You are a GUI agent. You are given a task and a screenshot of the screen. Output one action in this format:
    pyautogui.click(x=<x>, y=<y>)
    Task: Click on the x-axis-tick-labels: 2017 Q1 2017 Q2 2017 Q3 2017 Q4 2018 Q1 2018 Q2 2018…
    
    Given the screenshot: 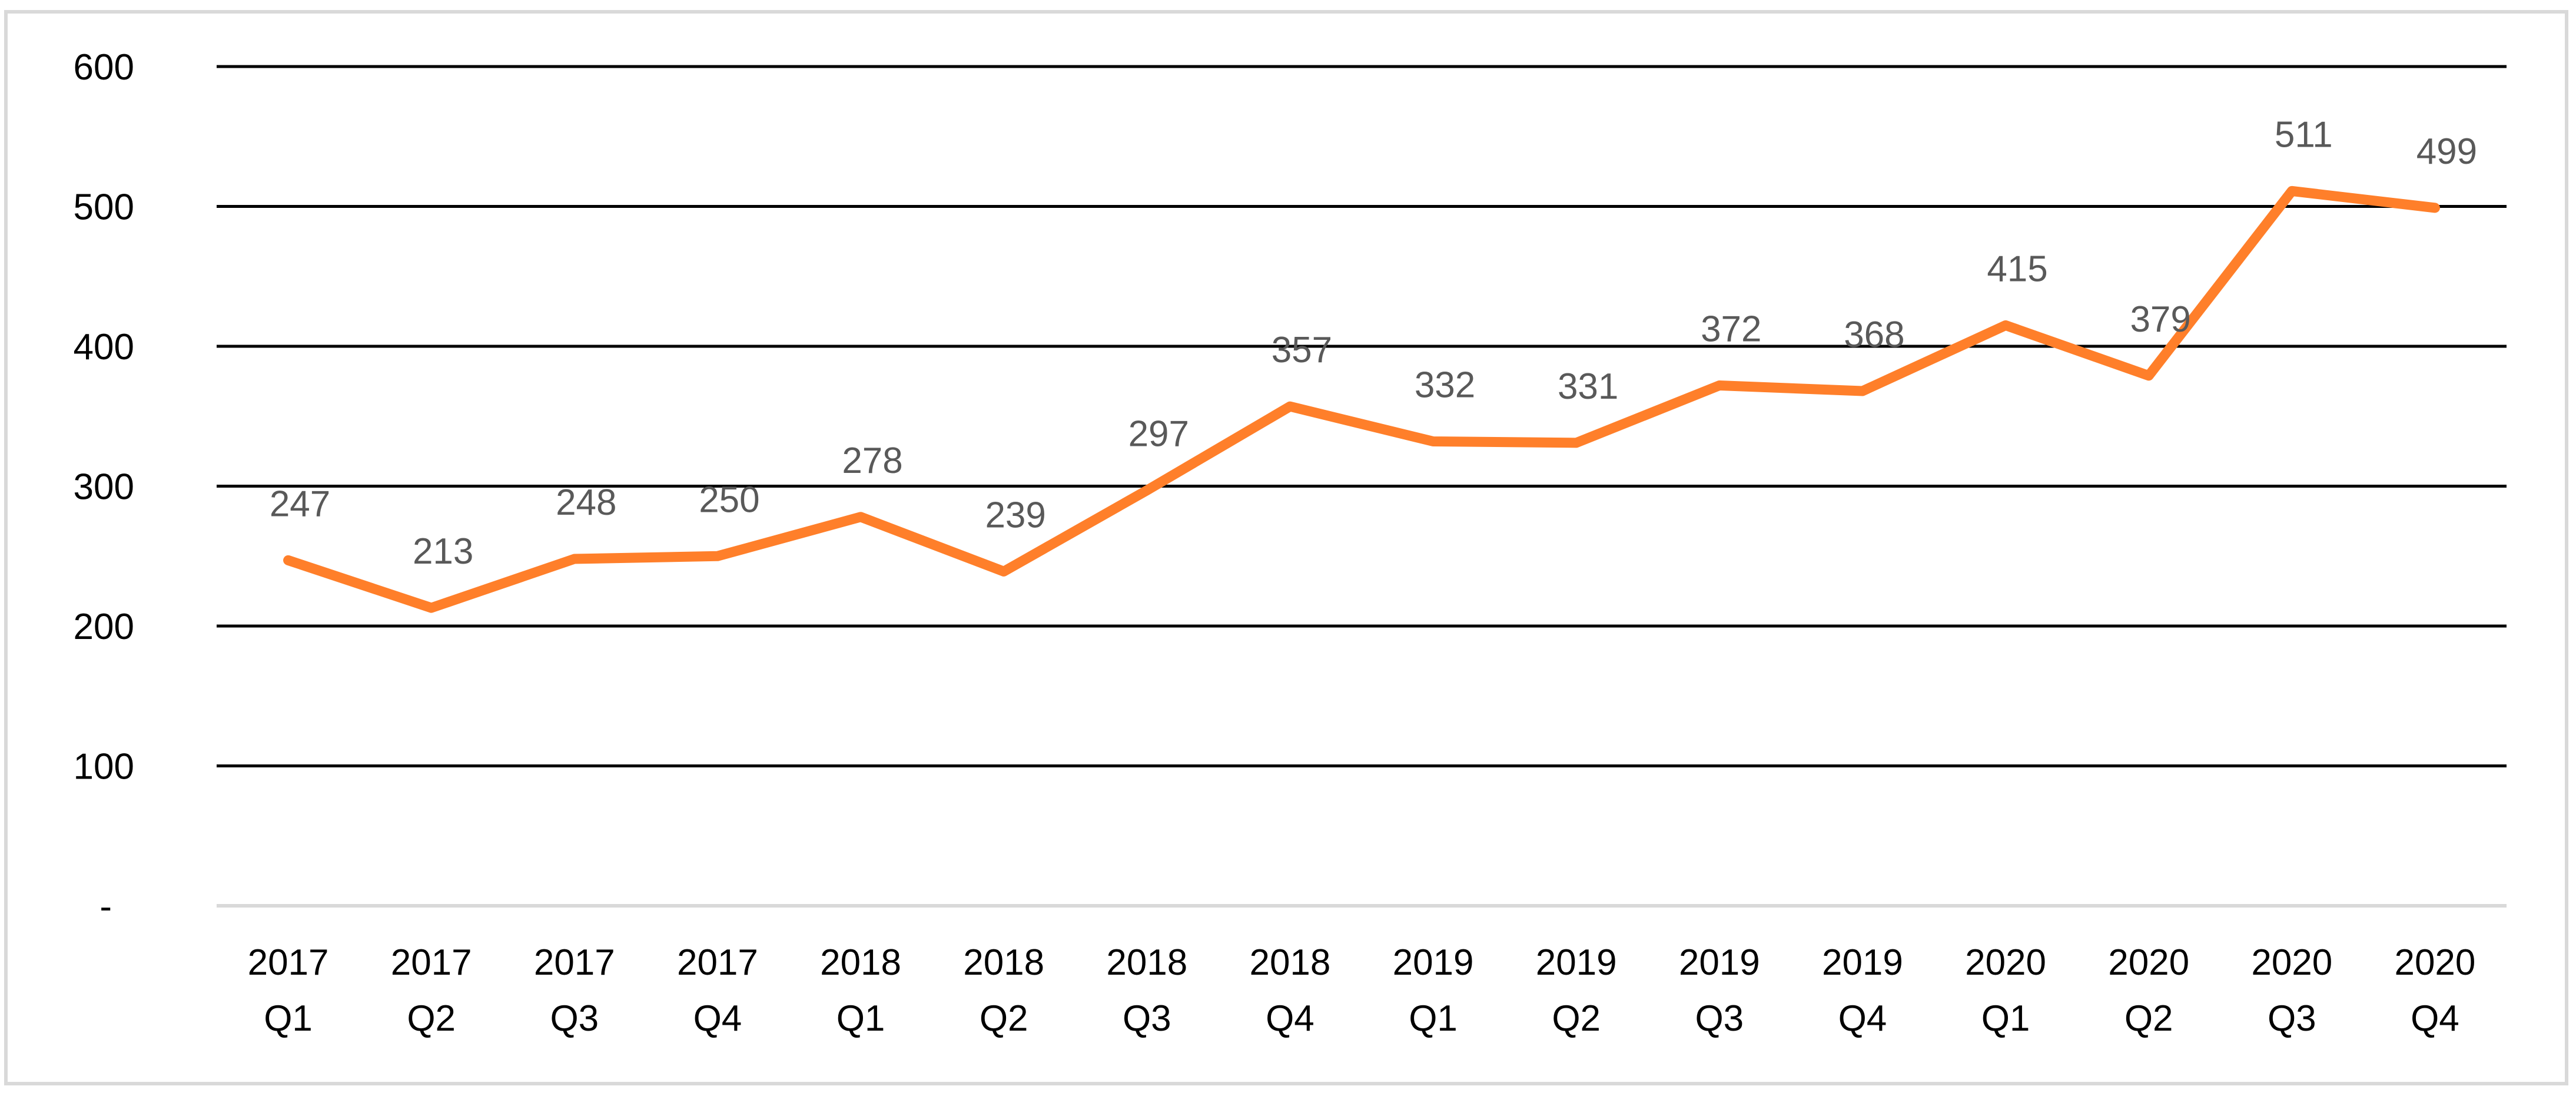 What is the action you would take?
    pyautogui.click(x=1362, y=990)
    